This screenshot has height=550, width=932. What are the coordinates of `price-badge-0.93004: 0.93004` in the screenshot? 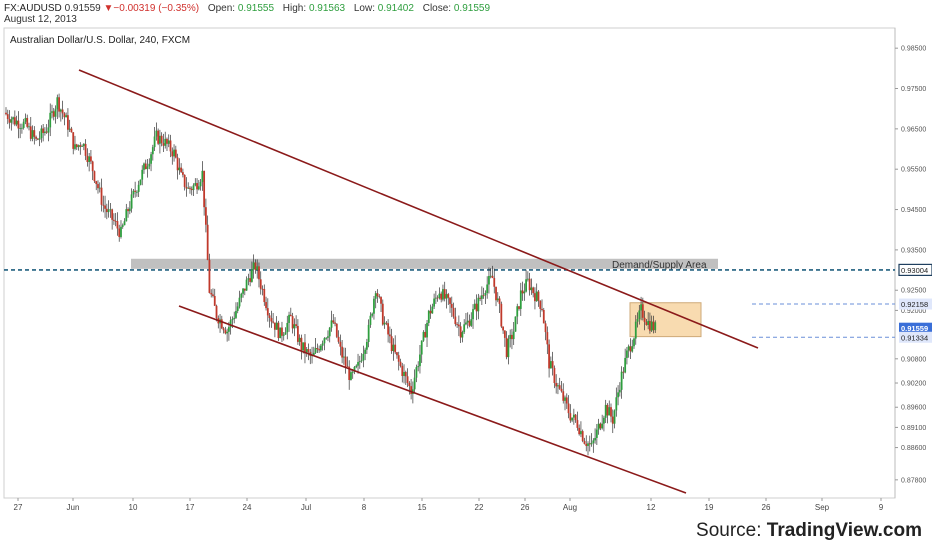 It's located at (914, 270).